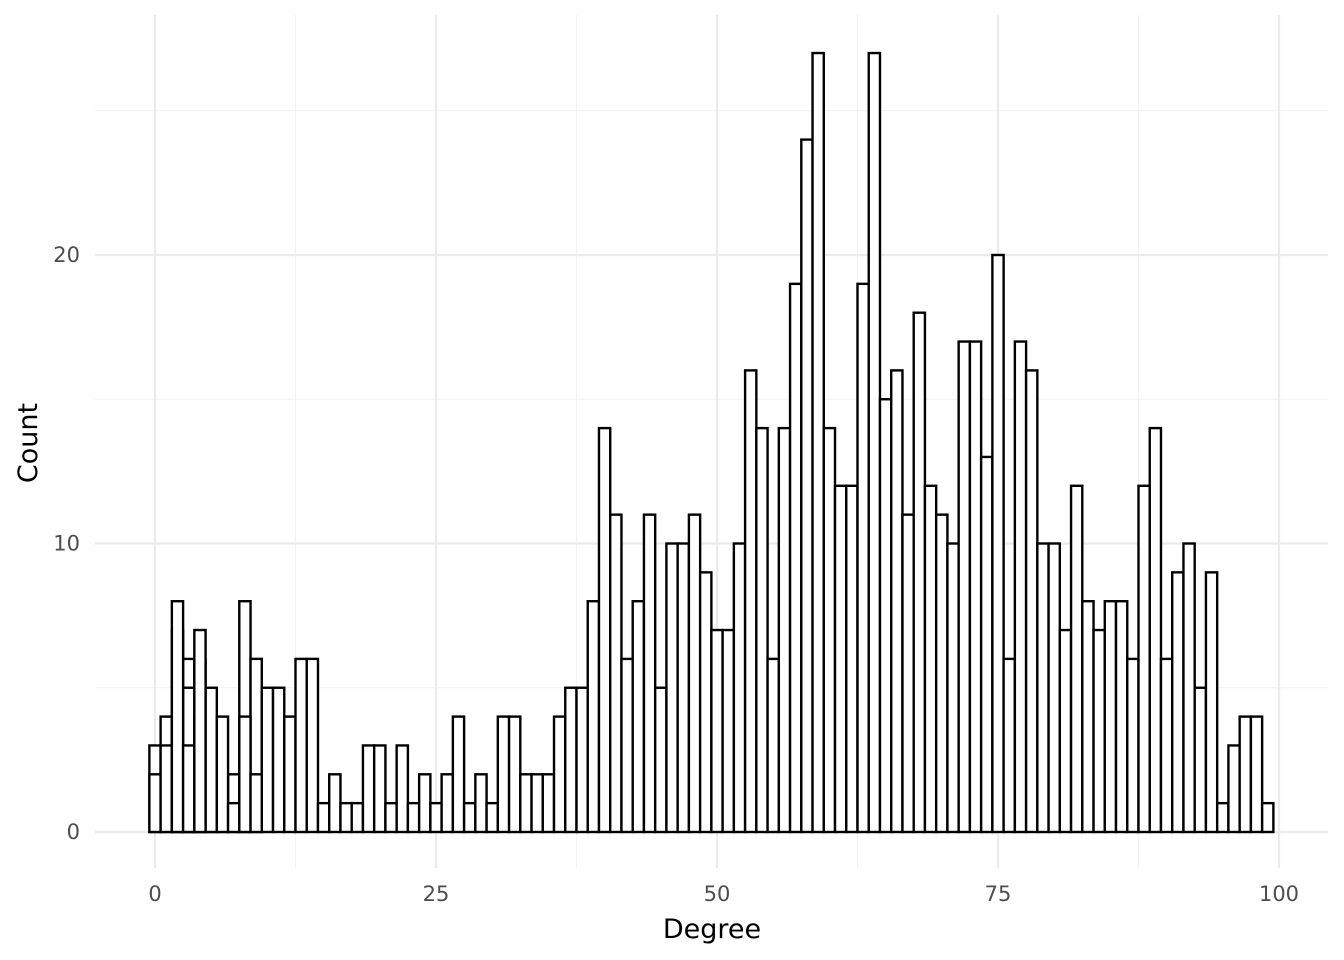 This screenshot has width=1344, height=960. Describe the element at coordinates (1279, 894) in the screenshot. I see `x-tick-label: 100` at that location.